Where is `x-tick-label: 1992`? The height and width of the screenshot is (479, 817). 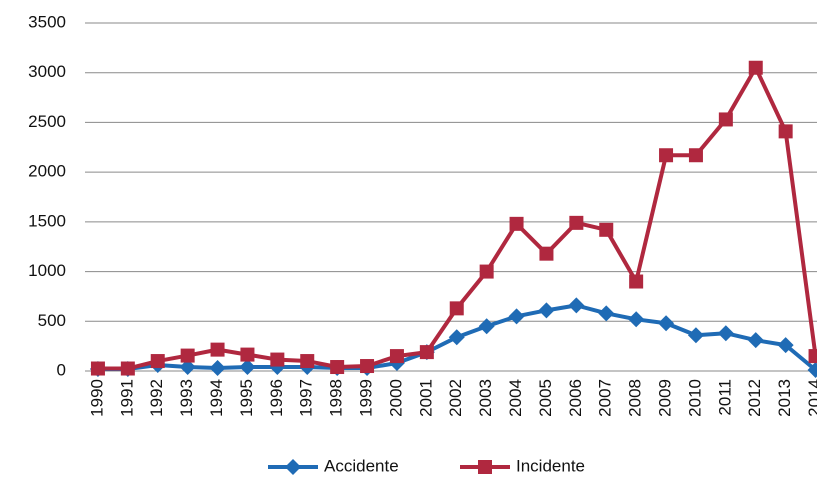 x-tick-label: 1992 is located at coordinates (156, 398).